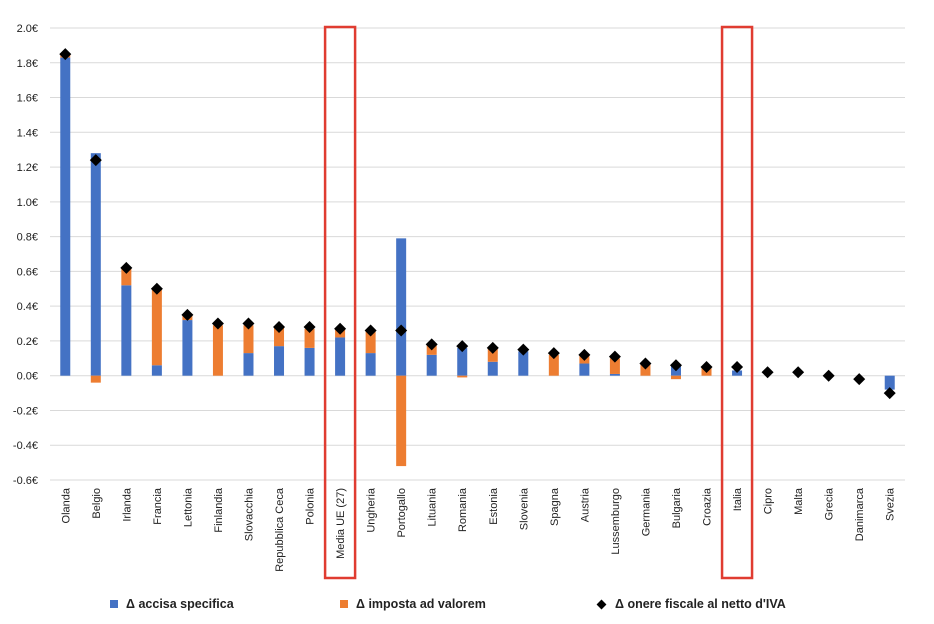 The image size is (934, 624). I want to click on x-tick-label: Malta, so click(799, 501).